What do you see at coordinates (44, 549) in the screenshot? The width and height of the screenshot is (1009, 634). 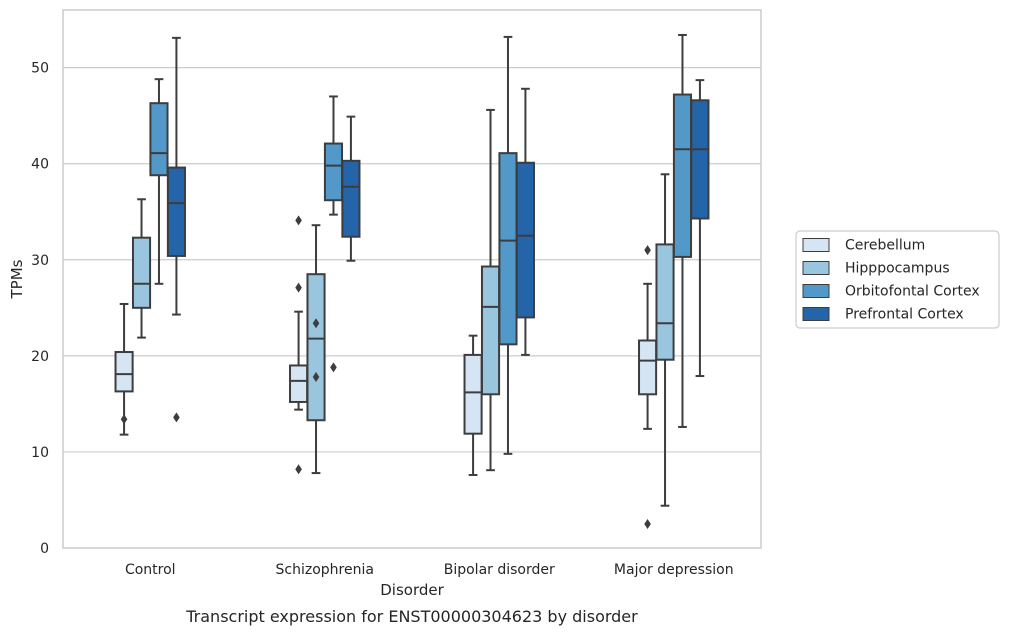 I see `y-tick-label: 0` at bounding box center [44, 549].